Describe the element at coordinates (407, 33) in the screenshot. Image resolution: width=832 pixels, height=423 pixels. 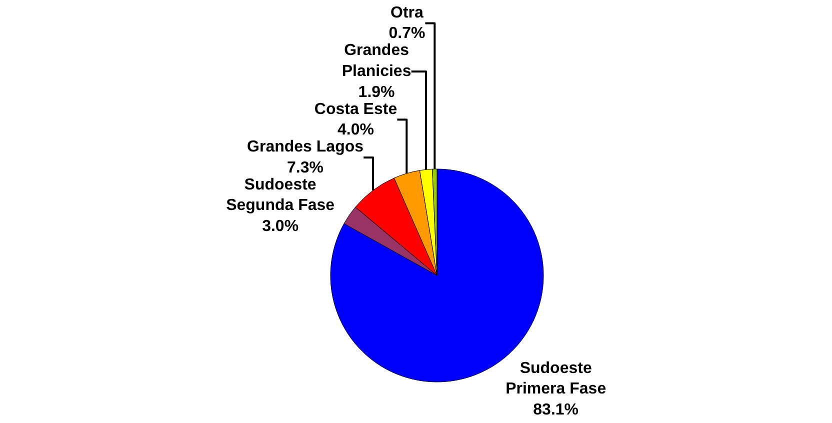
I see `data-label: 0.7%` at that location.